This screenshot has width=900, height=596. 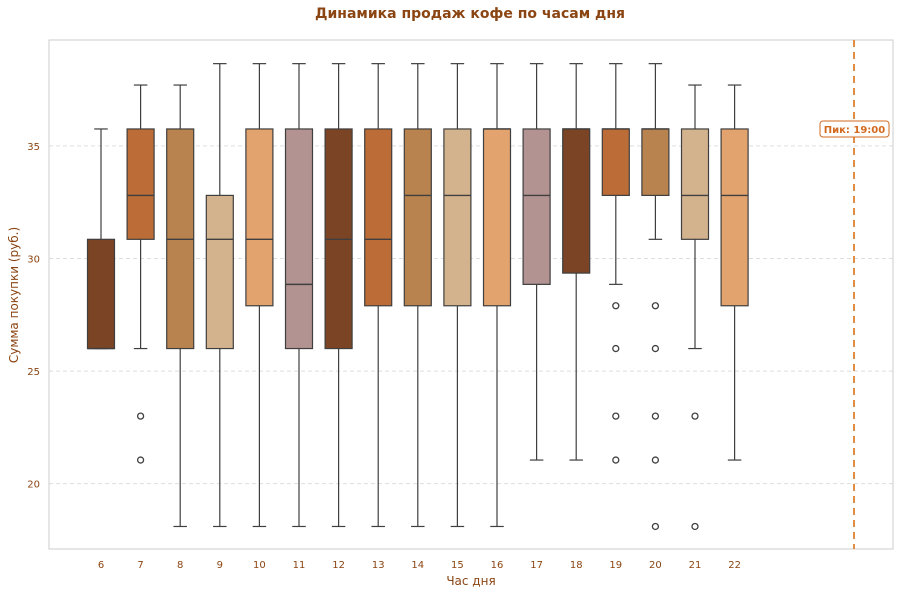 I want to click on x-tick-label: 6, so click(x=101, y=565).